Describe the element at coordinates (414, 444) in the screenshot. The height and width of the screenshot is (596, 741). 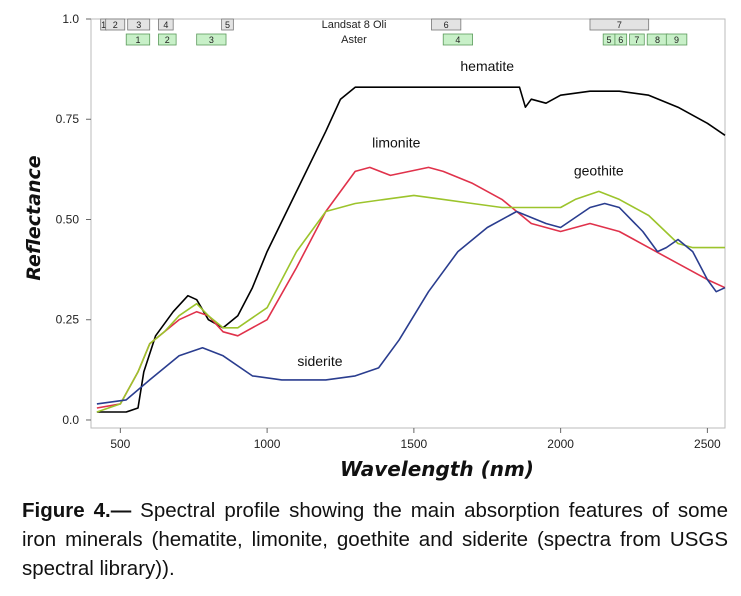
I see `x-tick-label: 1500` at that location.